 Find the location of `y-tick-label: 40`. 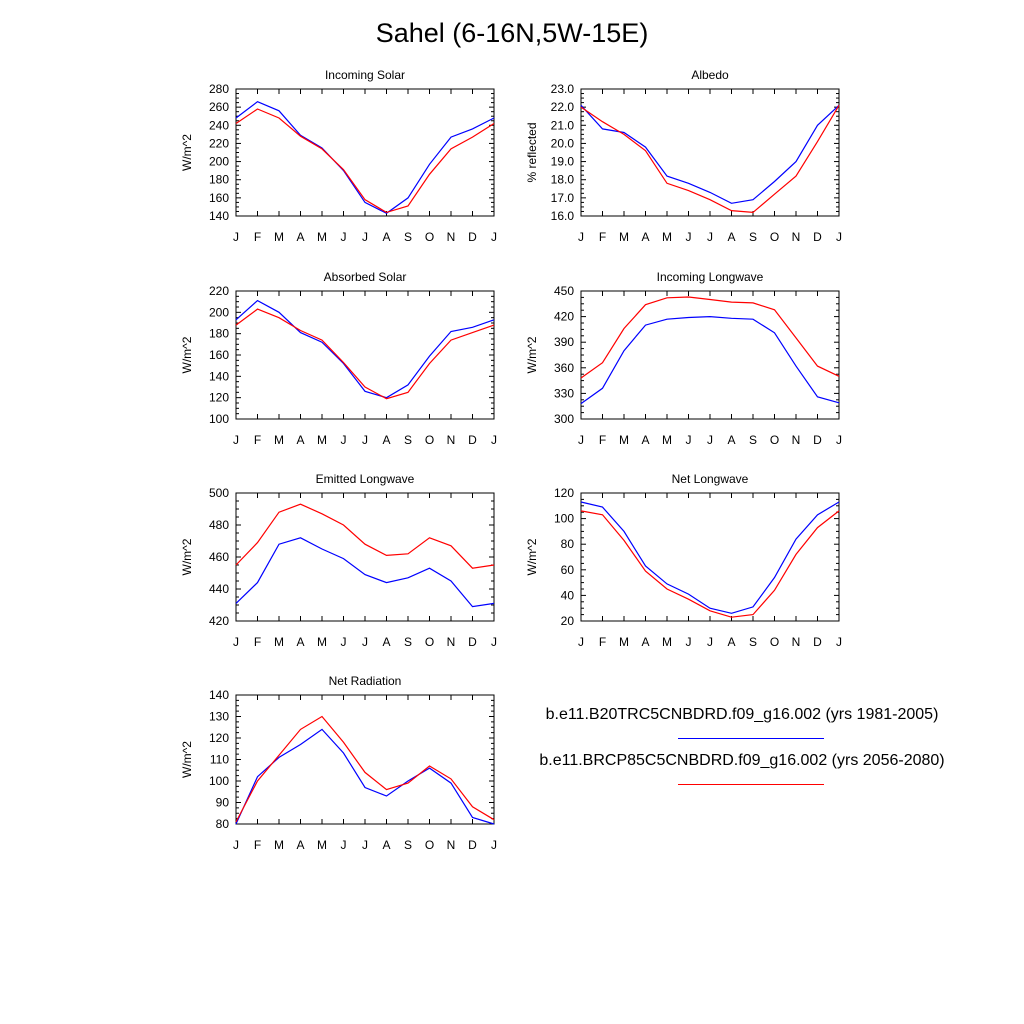

y-tick-label: 40 is located at coordinates (568, 595).